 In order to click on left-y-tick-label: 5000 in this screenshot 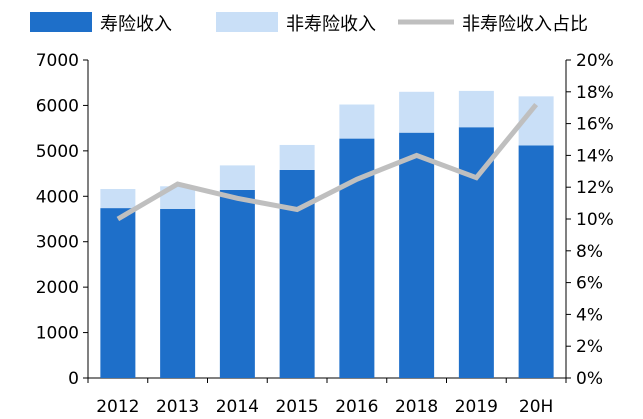, I will do `click(57, 152)`.